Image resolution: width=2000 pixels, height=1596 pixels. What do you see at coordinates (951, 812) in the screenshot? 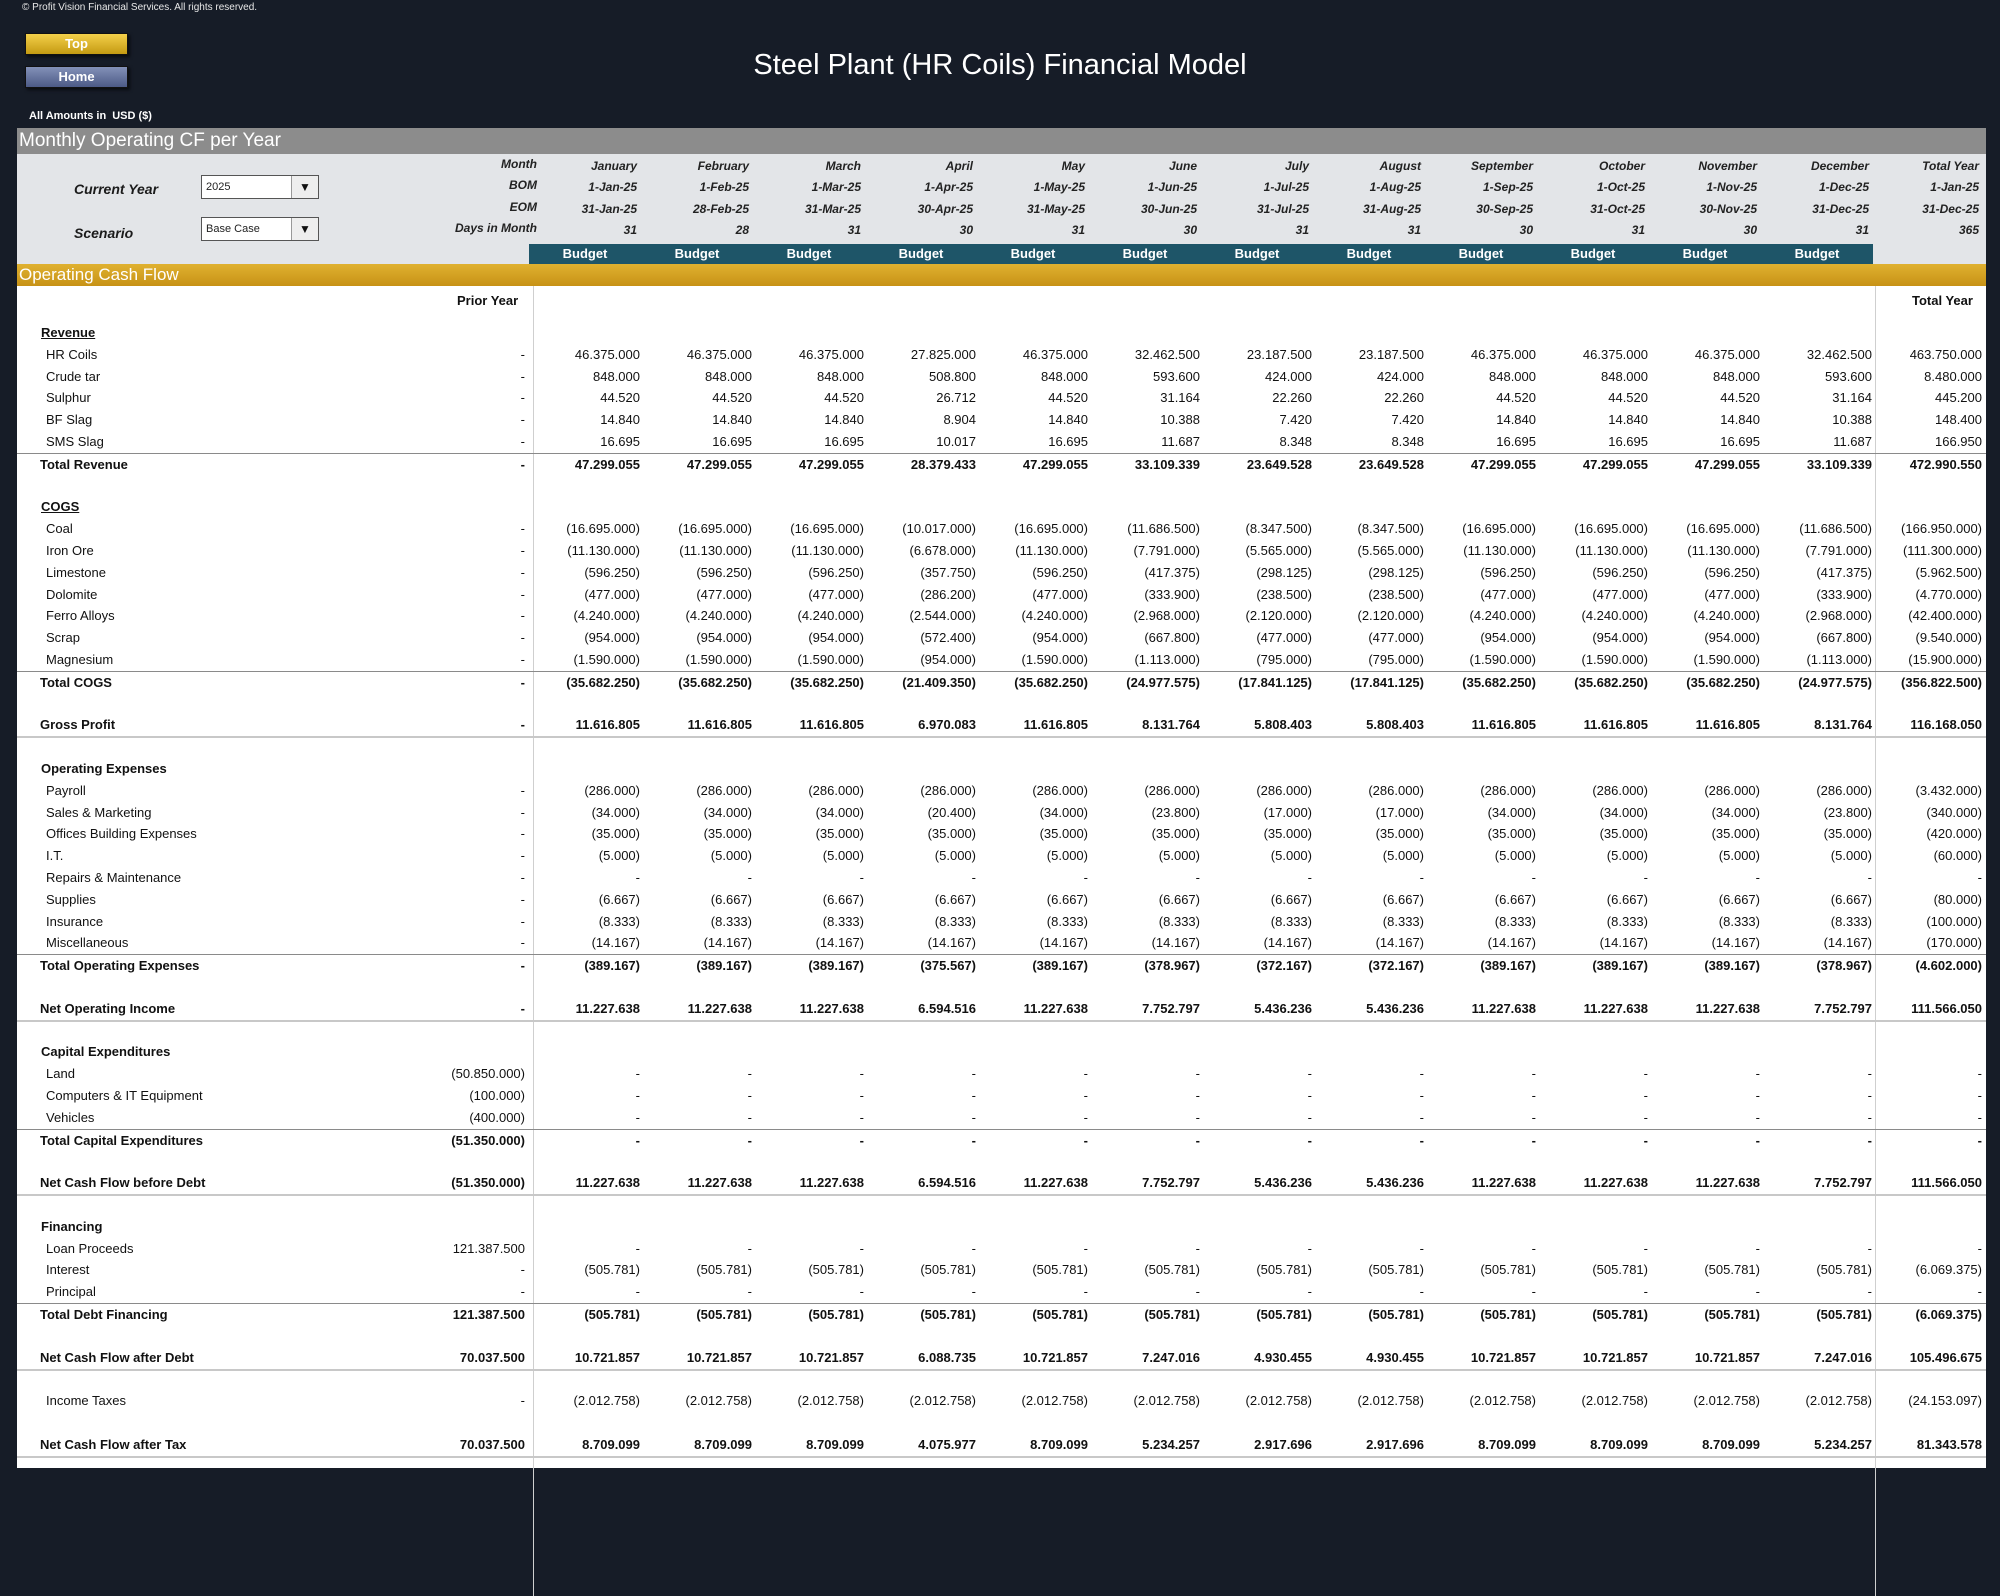
I see `month-value: (20.400)` at bounding box center [951, 812].